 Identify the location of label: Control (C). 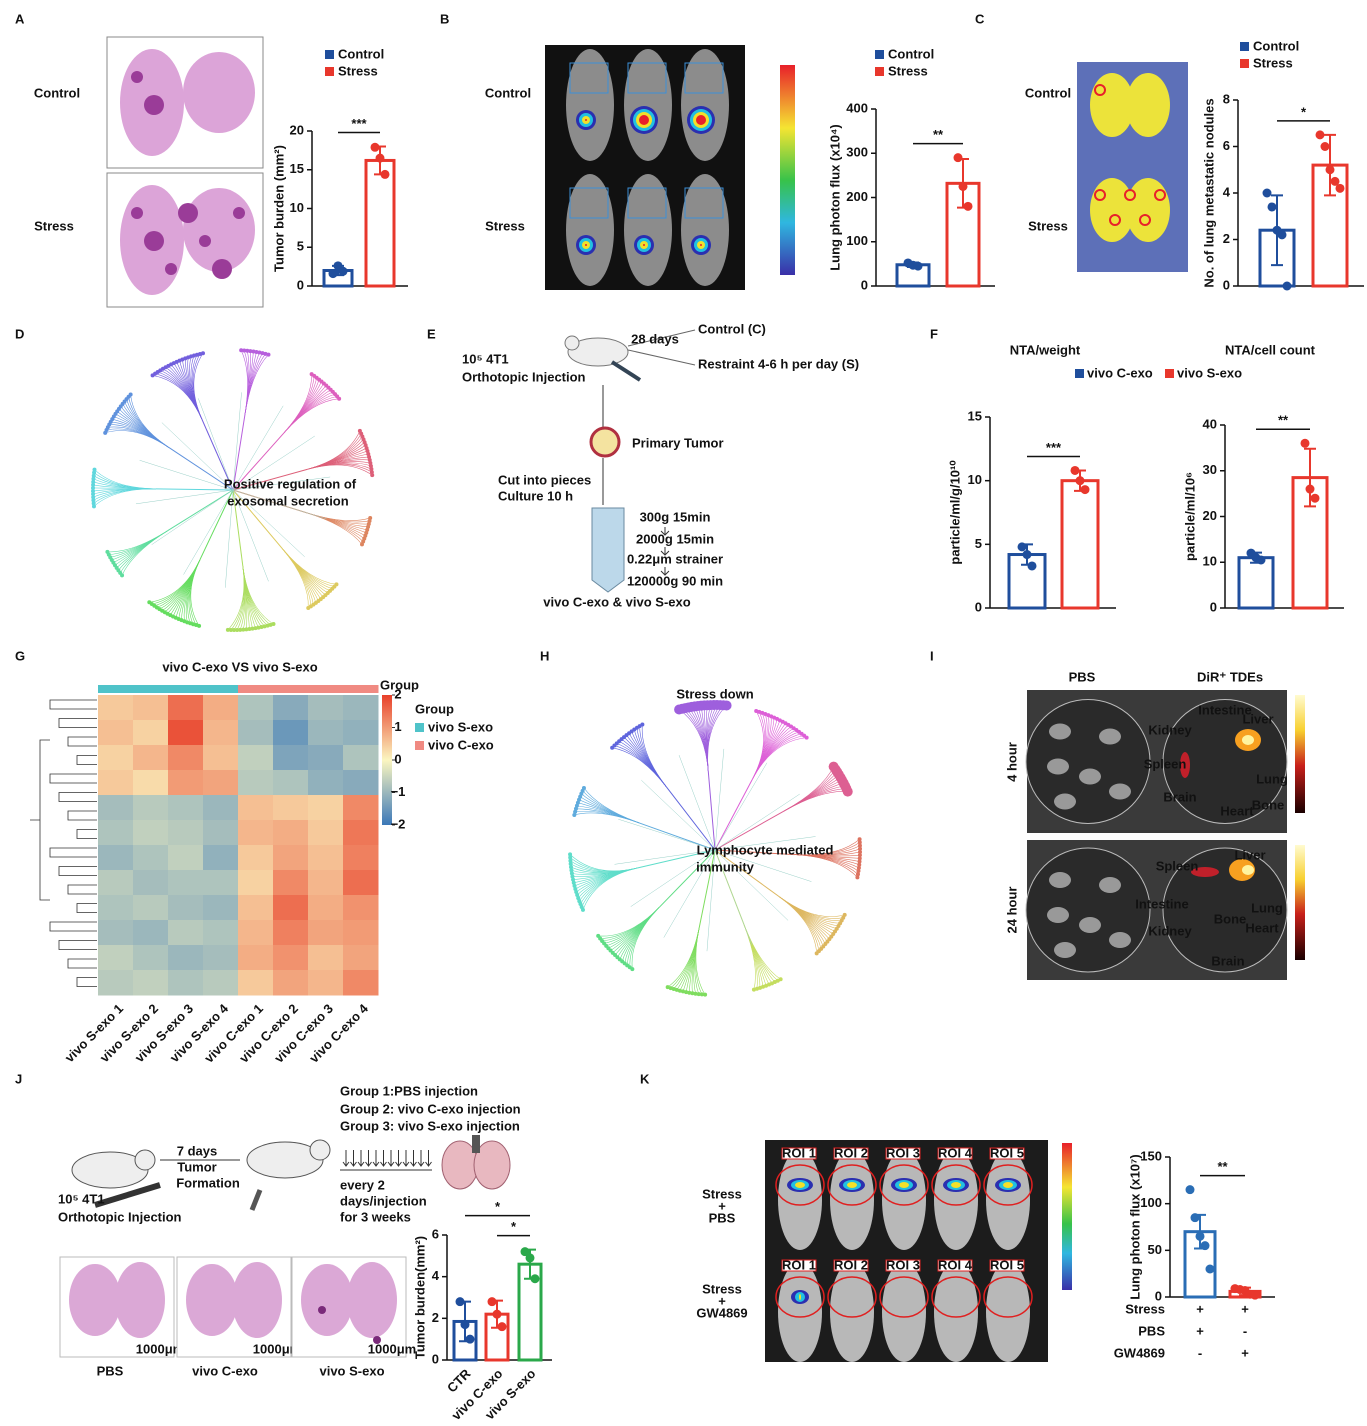
(732, 328).